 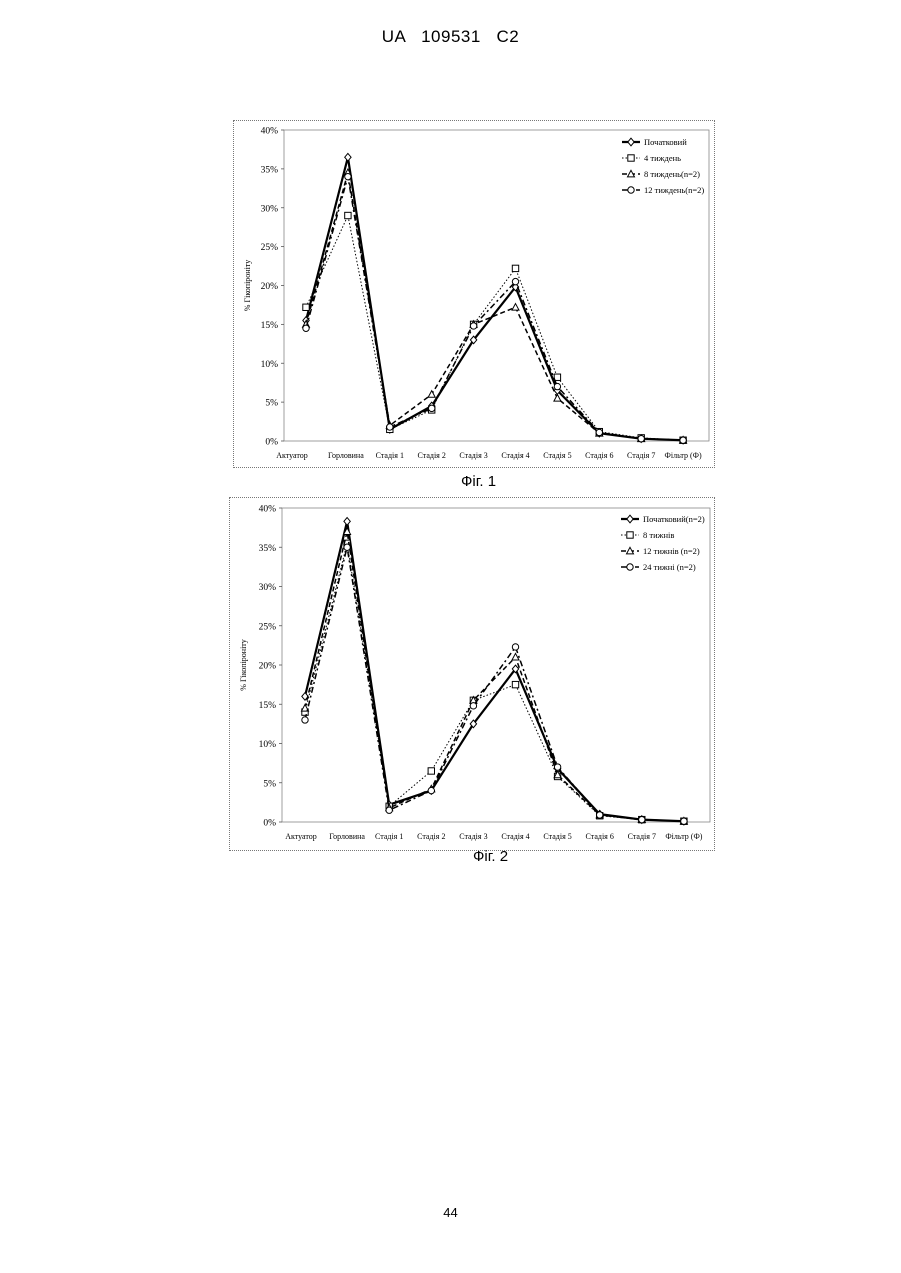 I want to click on patent-header: UA 109531 C2, so click(x=450, y=37).